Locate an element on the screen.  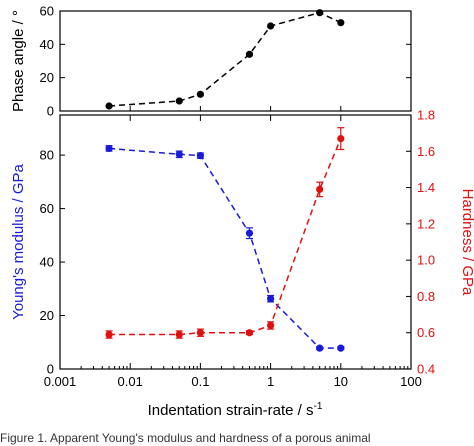
phase-y-tick-label: 20 is located at coordinates (47, 77).